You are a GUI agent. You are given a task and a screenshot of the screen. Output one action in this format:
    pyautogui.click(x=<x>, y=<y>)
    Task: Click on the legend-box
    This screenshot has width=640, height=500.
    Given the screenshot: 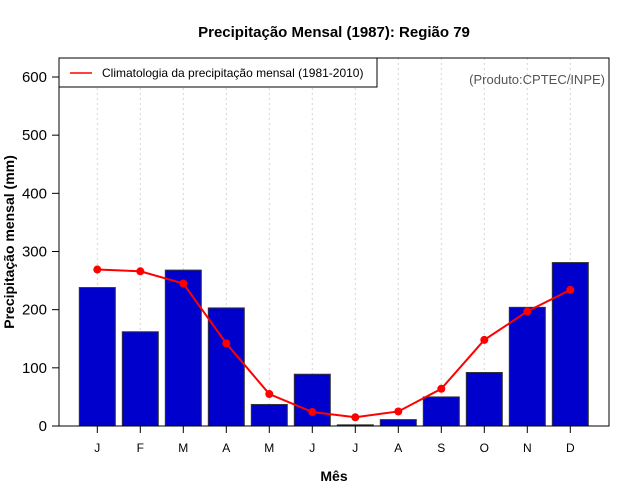 What is the action you would take?
    pyautogui.click(x=218, y=72)
    